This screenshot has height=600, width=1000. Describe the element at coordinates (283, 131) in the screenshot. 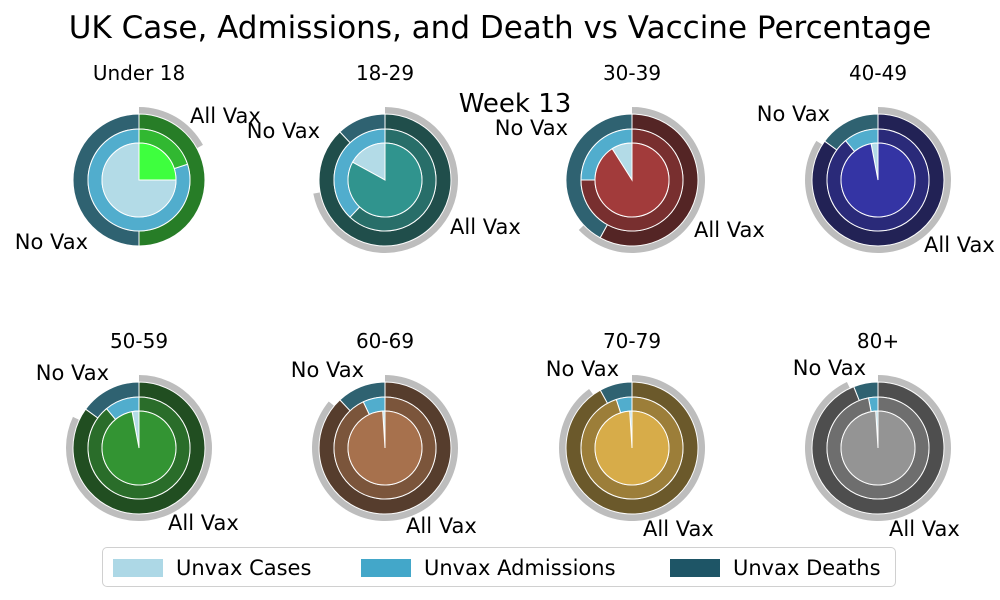

I see `no-vax-label-1: No Vax` at that location.